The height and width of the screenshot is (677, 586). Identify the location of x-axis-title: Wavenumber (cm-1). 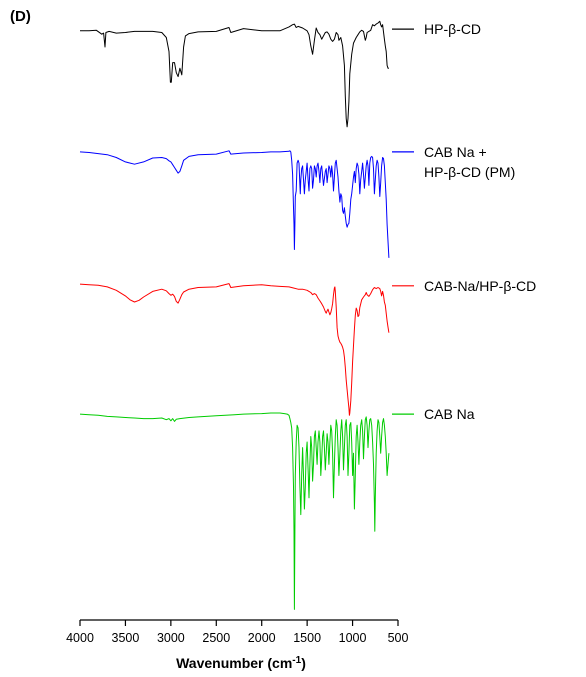
(241, 663).